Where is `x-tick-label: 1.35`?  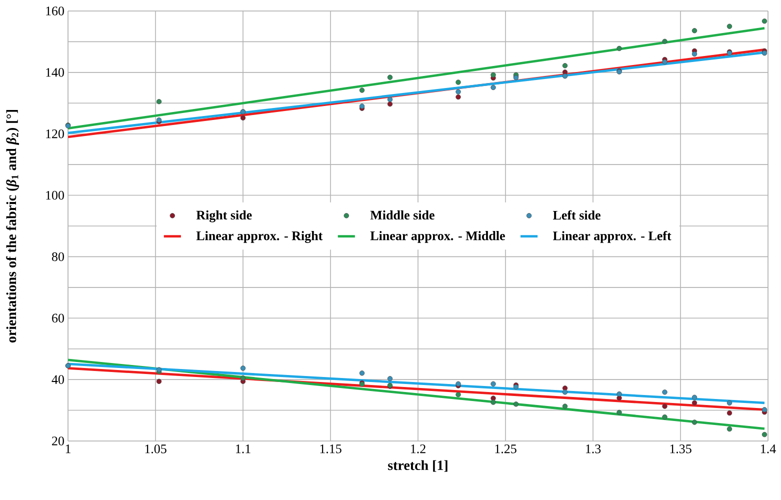 x-tick-label: 1.35 is located at coordinates (681, 449).